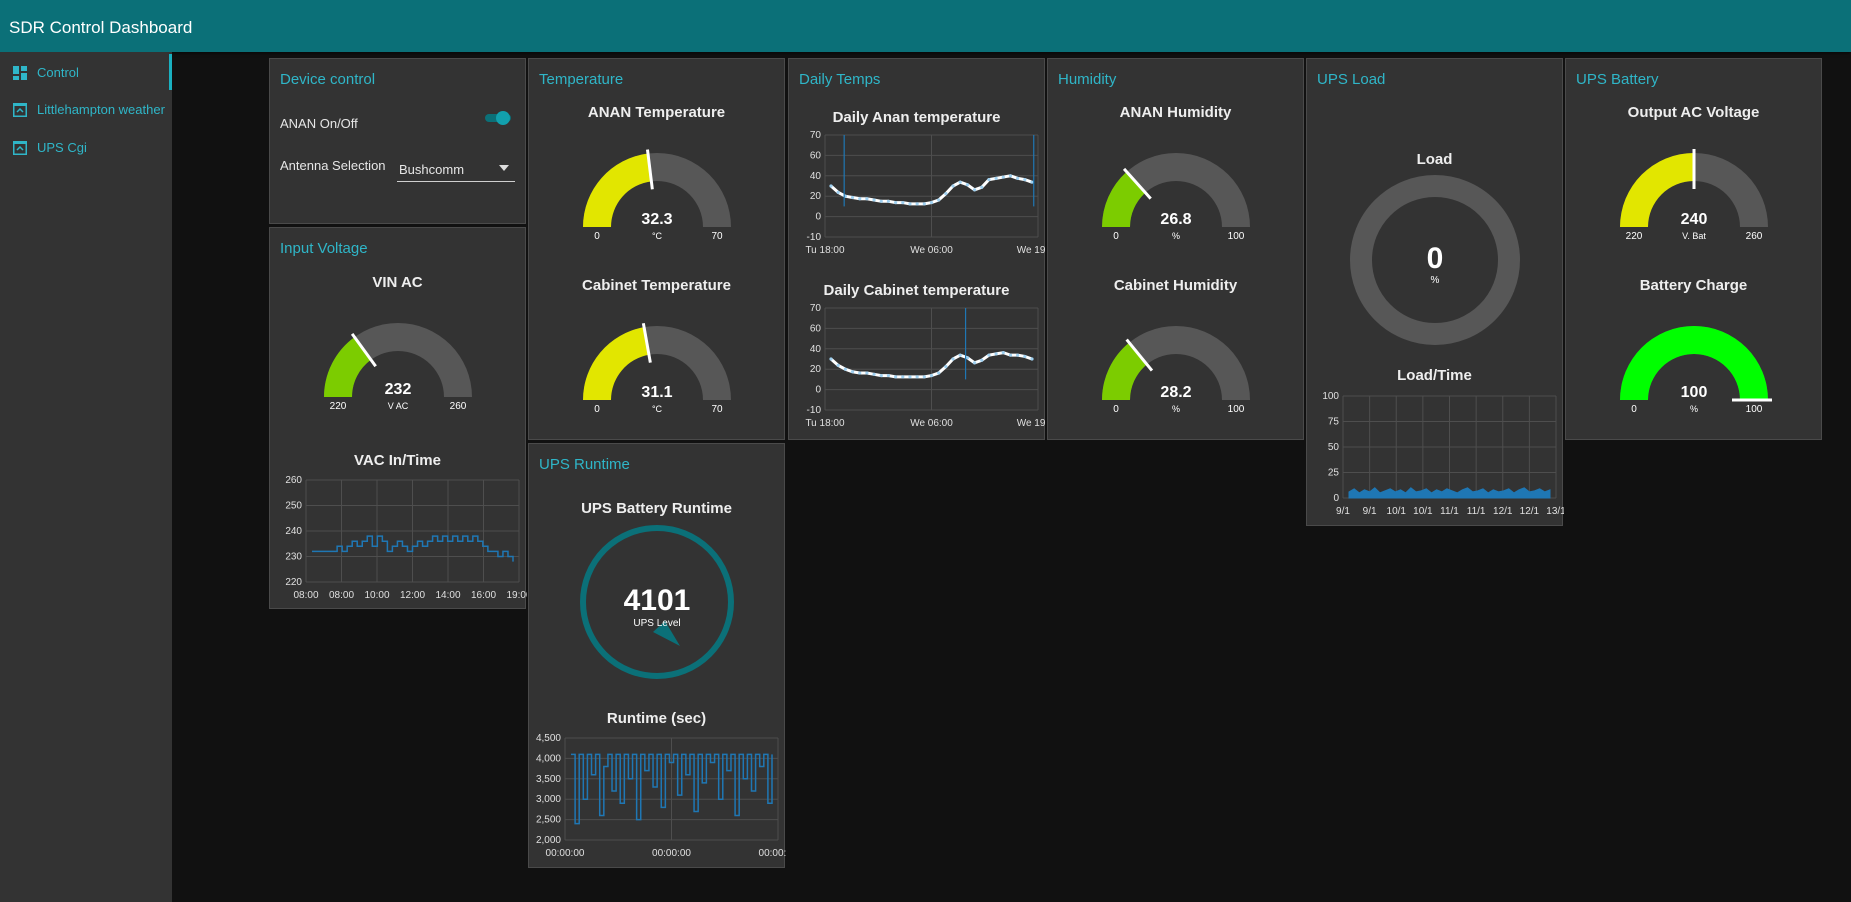 The image size is (1851, 902). I want to click on battery-charge-gauge-title: Battery Charge, so click(1693, 285).